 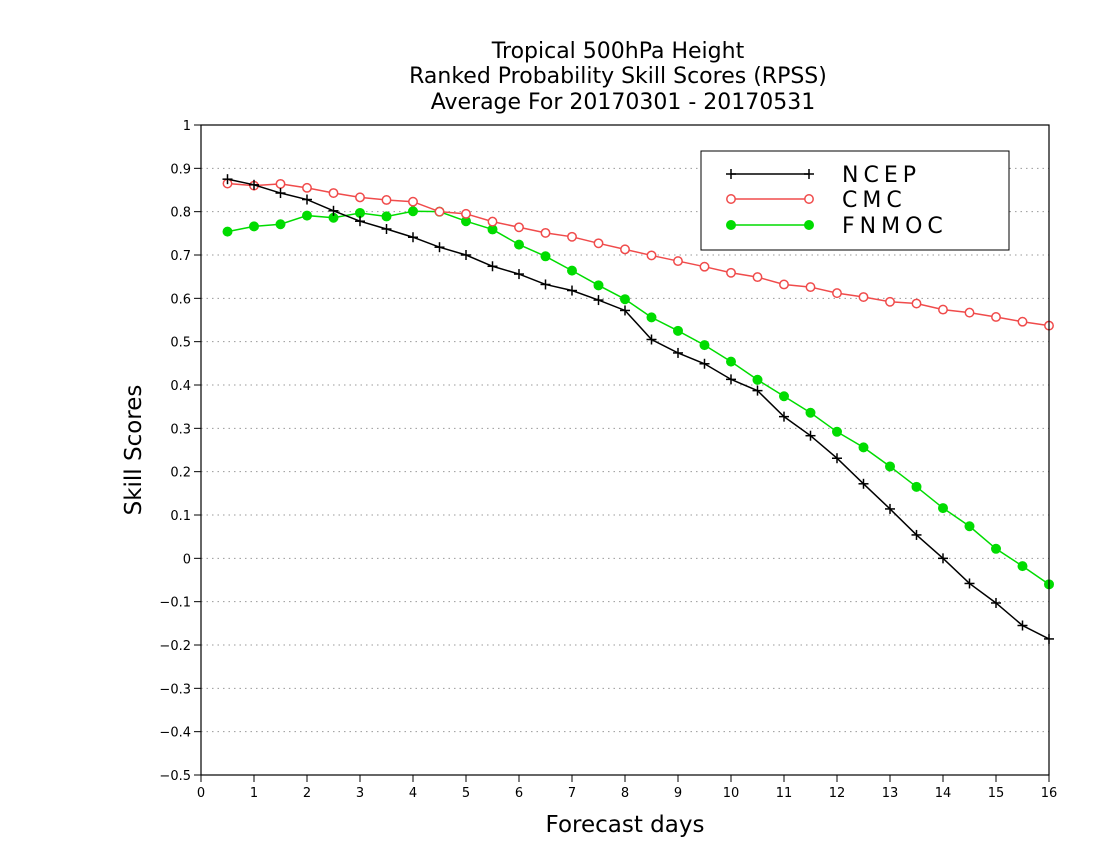 What do you see at coordinates (180, 213) in the screenshot?
I see `y-tick-label: 0.8` at bounding box center [180, 213].